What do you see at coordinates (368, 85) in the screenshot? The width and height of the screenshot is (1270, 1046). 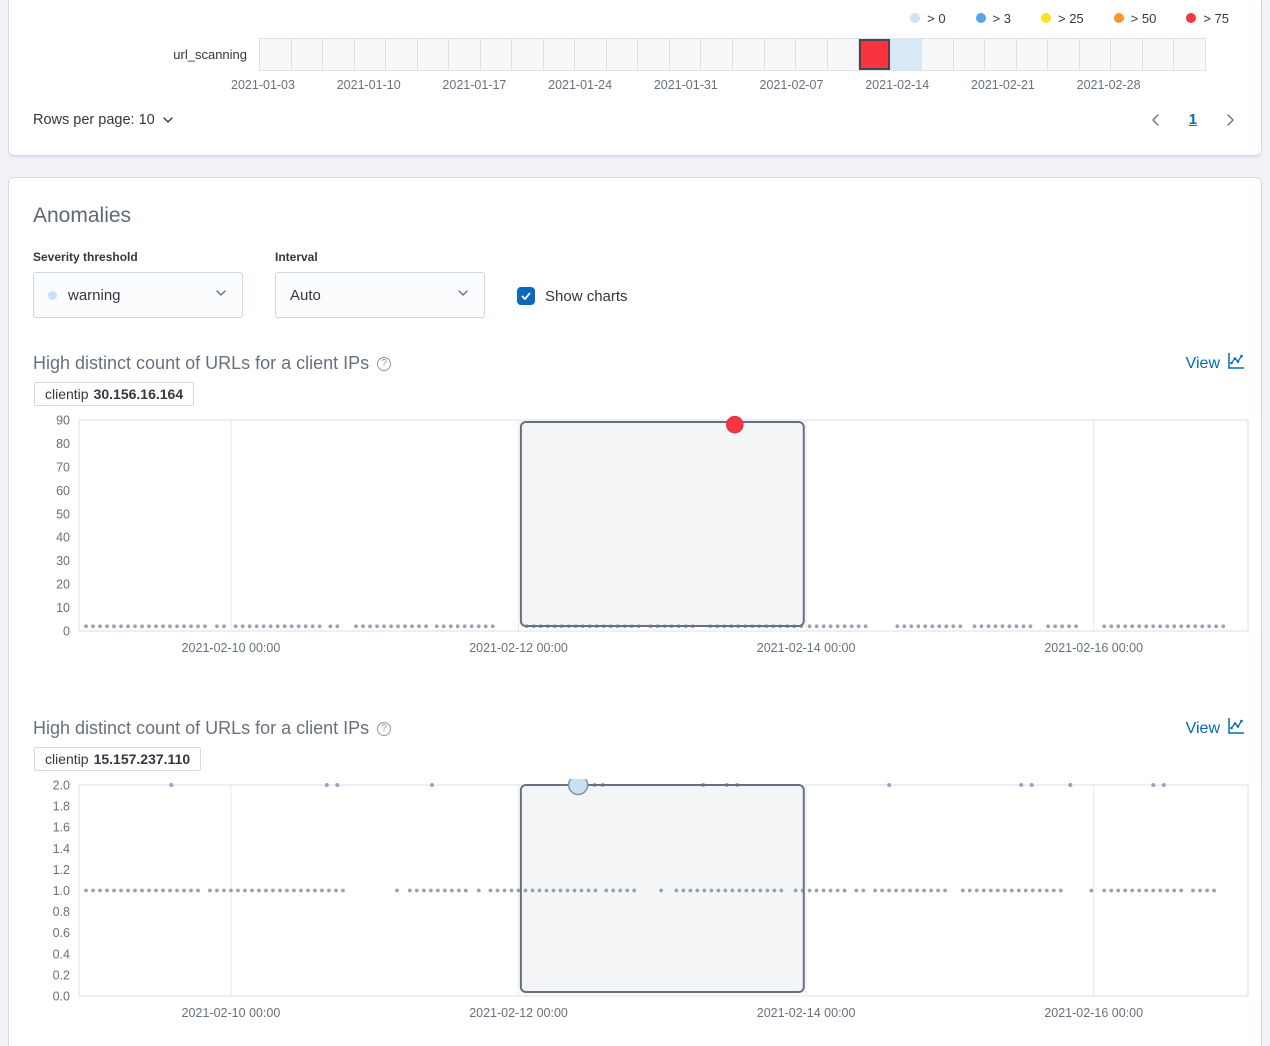 I see `time-axis-label: 2021-01-10` at bounding box center [368, 85].